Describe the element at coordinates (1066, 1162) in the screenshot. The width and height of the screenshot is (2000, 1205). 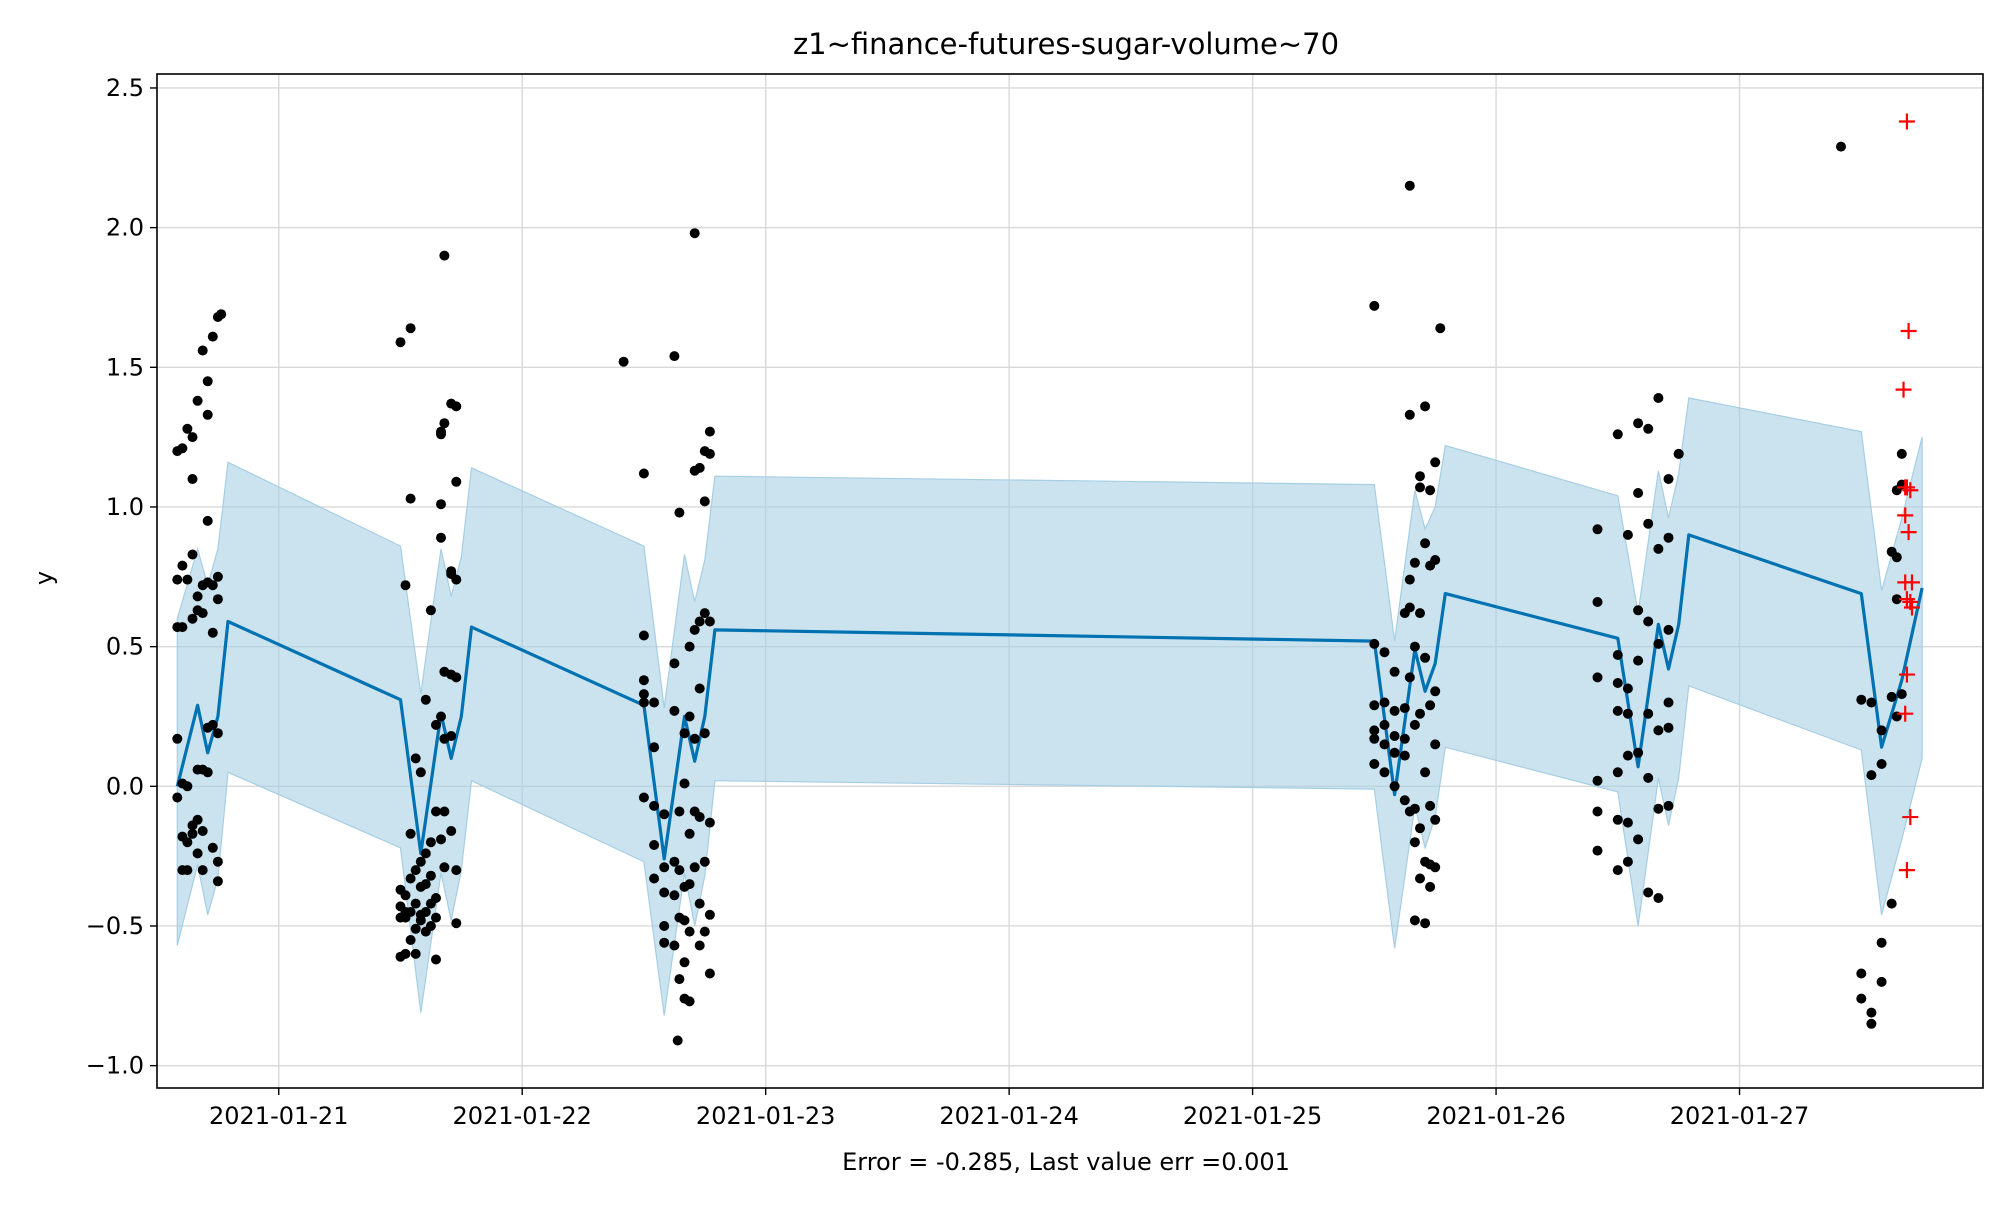
I see `x-axis-label: Error = -0.285, Last value err =0.001` at that location.